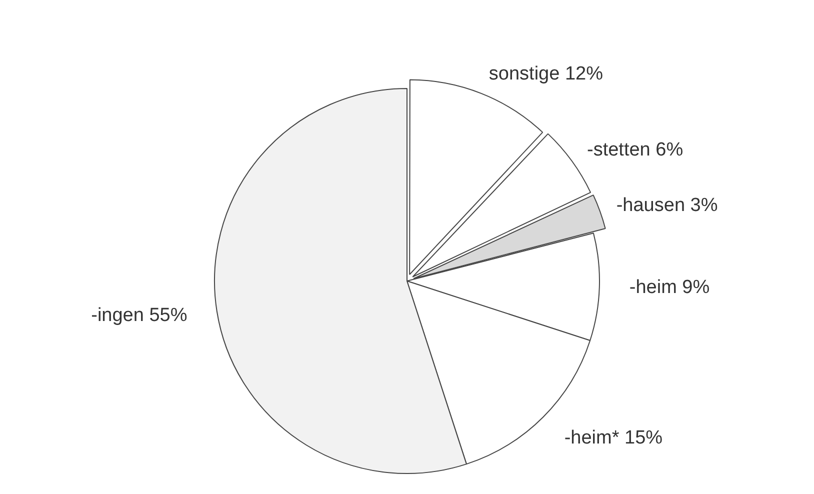  Describe the element at coordinates (635, 149) in the screenshot. I see `slice-label: -stetten 6%` at that location.